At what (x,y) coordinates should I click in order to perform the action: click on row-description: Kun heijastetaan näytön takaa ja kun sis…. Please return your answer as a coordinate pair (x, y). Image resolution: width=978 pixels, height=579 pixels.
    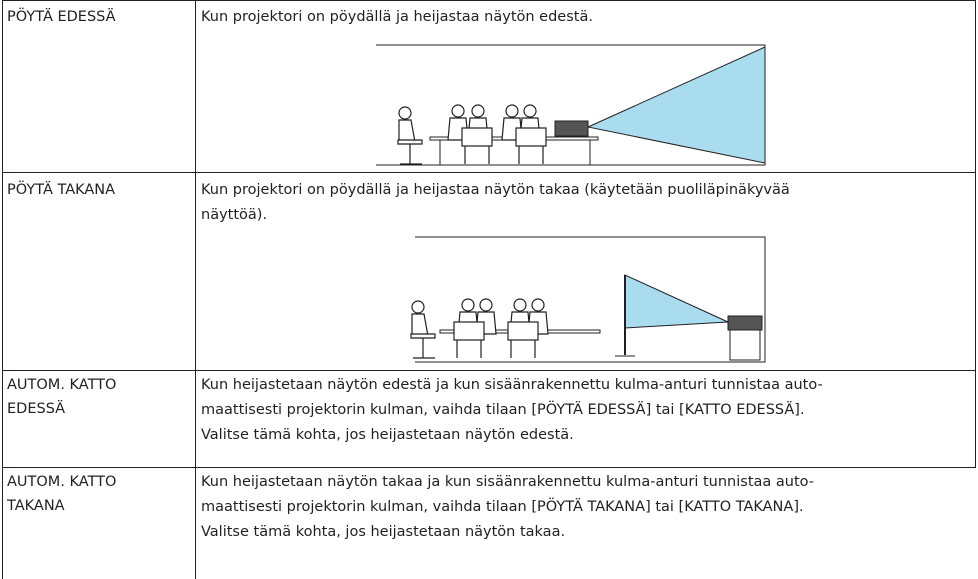
    Looking at the image, I should click on (586, 507).